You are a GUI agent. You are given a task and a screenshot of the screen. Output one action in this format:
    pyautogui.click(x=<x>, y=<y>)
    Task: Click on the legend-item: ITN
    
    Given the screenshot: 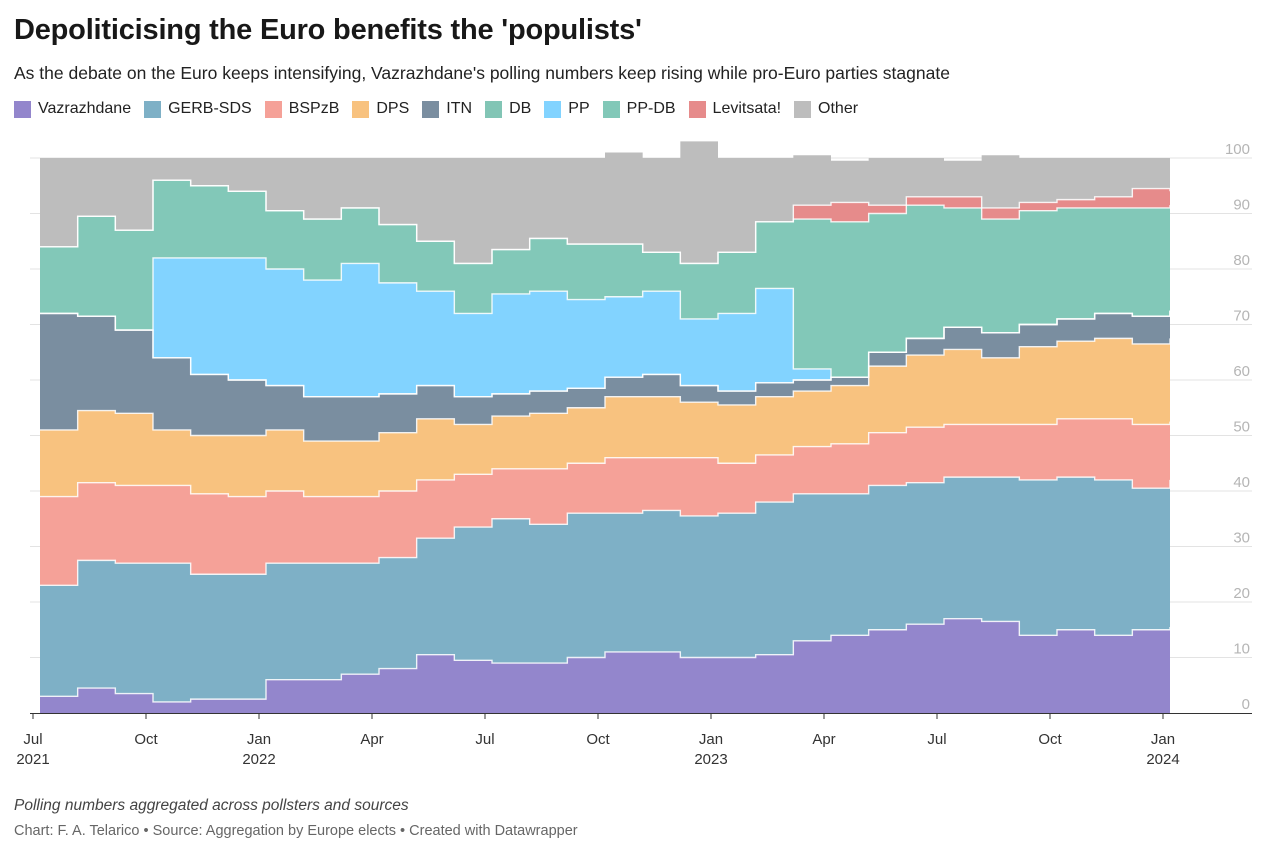 What is the action you would take?
    pyautogui.click(x=447, y=109)
    